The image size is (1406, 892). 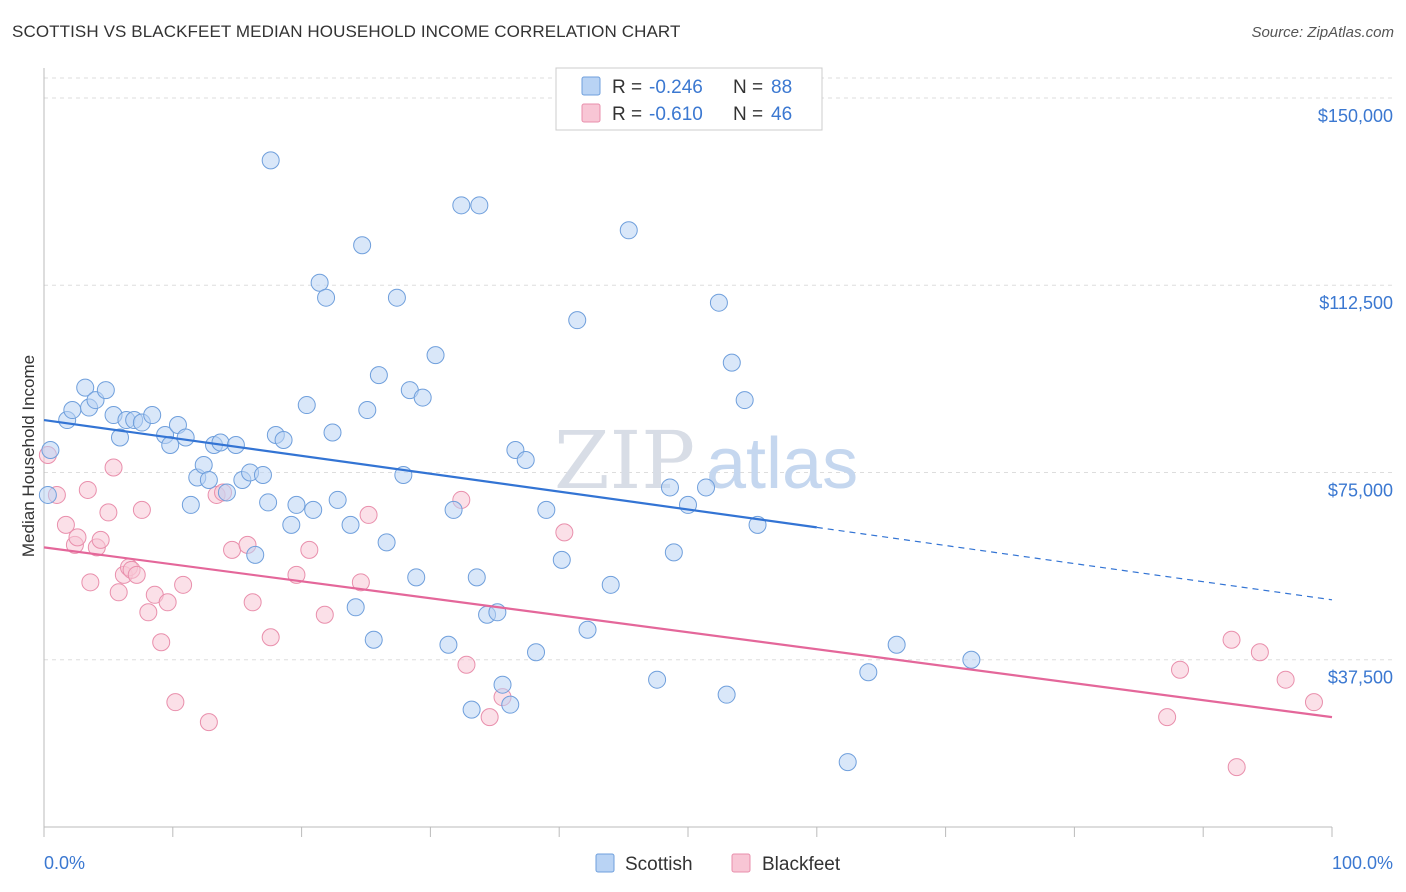 What do you see at coordinates (676, 87) in the screenshot?
I see `legend-r-value-scottish: -0.246` at bounding box center [676, 87].